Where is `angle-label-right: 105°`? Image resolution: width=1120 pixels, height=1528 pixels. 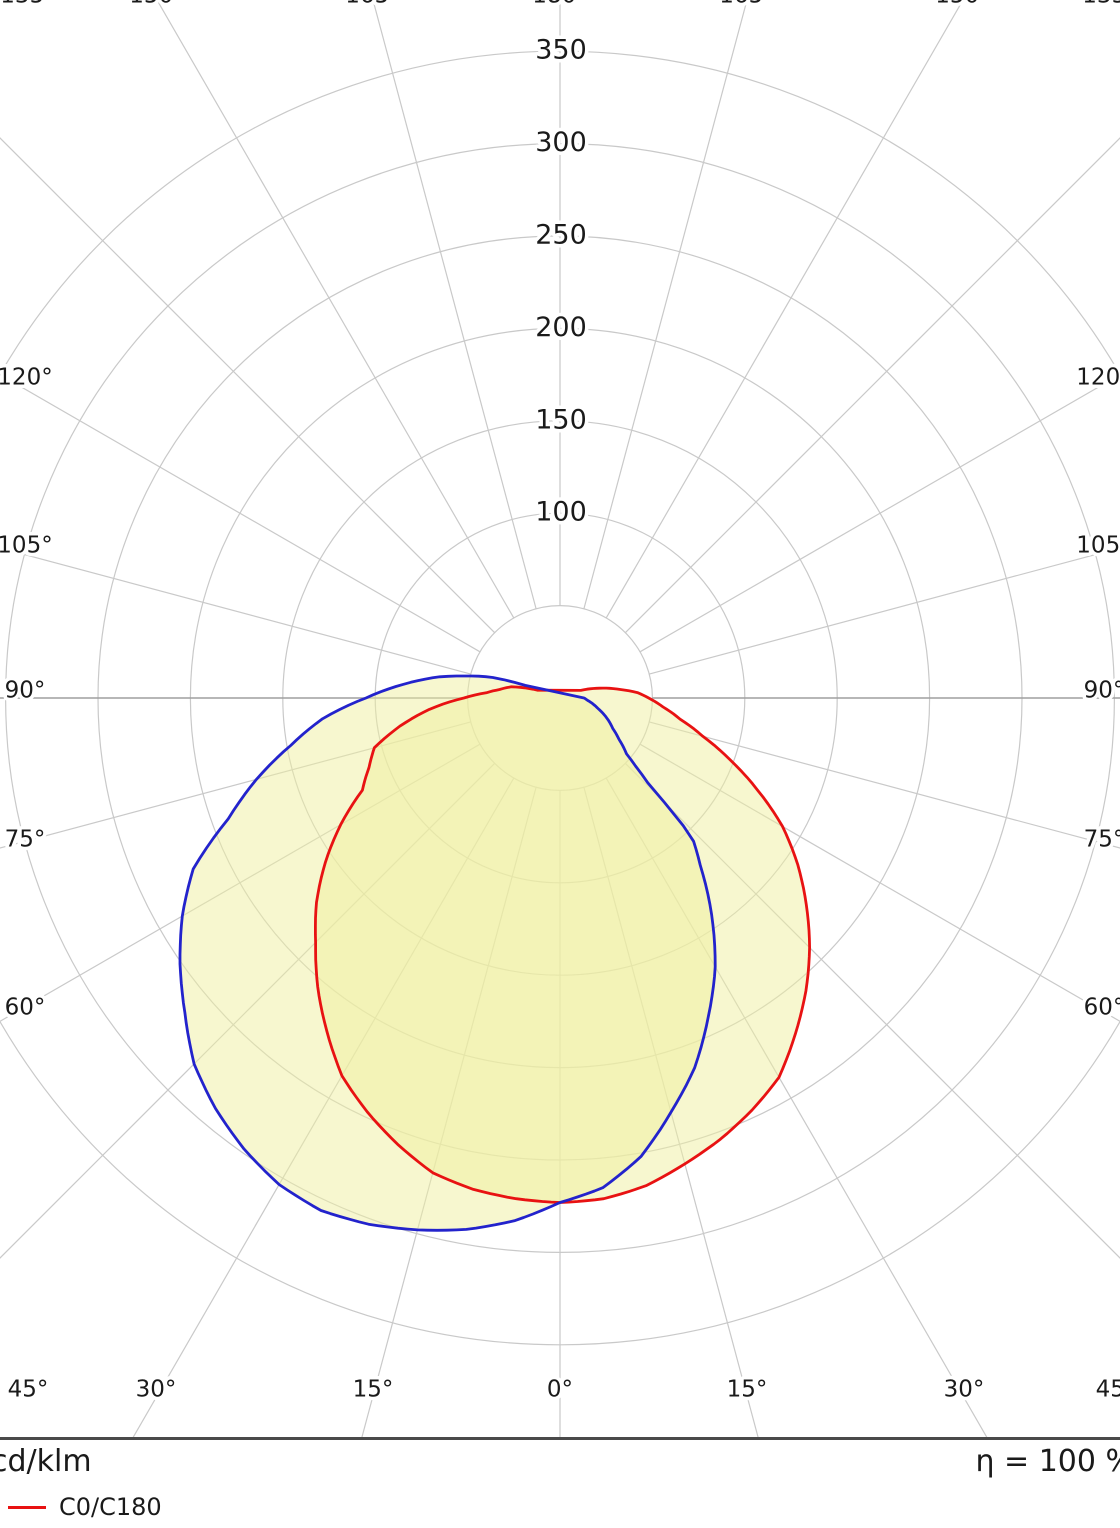
angle-label-right: 105° is located at coordinates (1098, 546).